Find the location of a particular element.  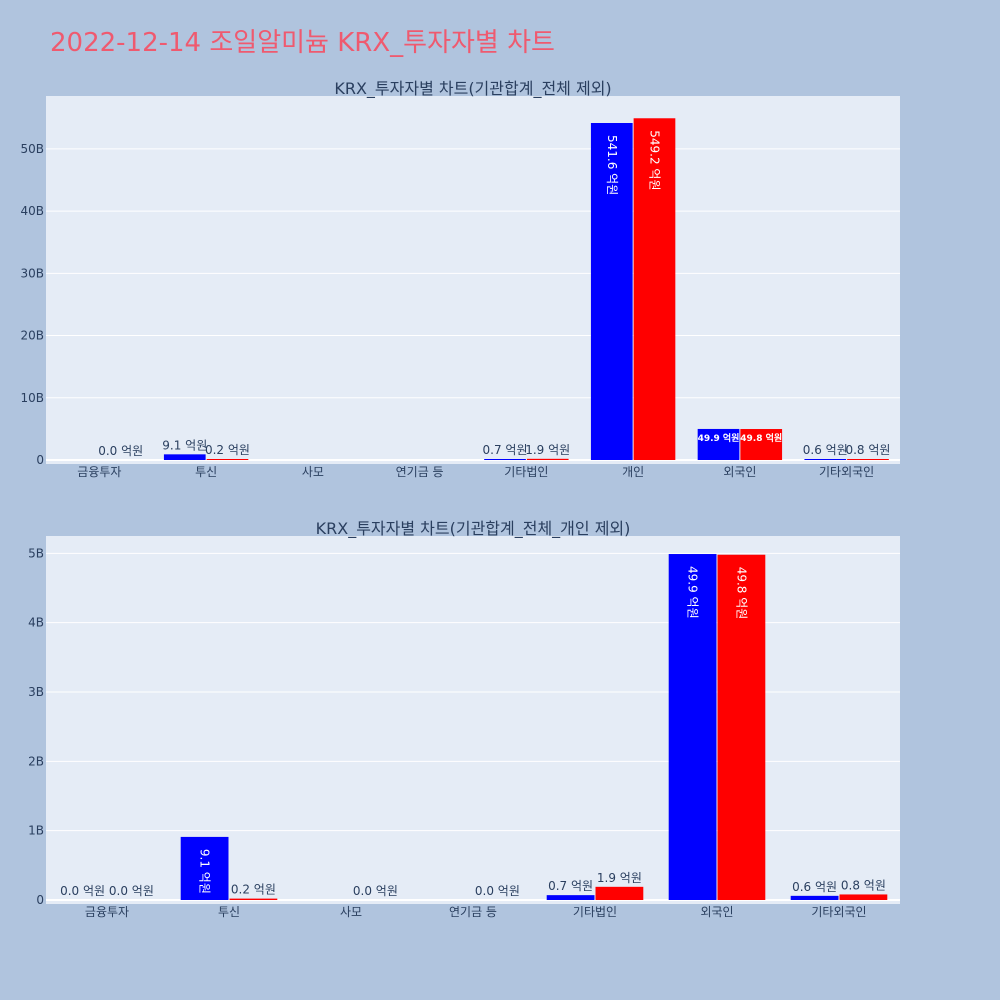

y-tick-label: 40B is located at coordinates (32, 211).